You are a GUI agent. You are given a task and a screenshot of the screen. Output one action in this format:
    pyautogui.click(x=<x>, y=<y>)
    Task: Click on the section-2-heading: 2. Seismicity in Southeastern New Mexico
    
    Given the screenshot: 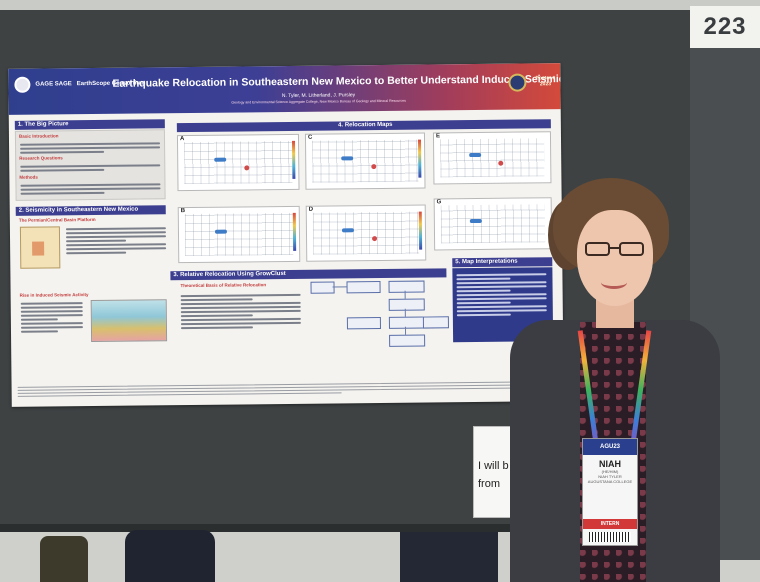 What is the action you would take?
    pyautogui.click(x=90, y=210)
    